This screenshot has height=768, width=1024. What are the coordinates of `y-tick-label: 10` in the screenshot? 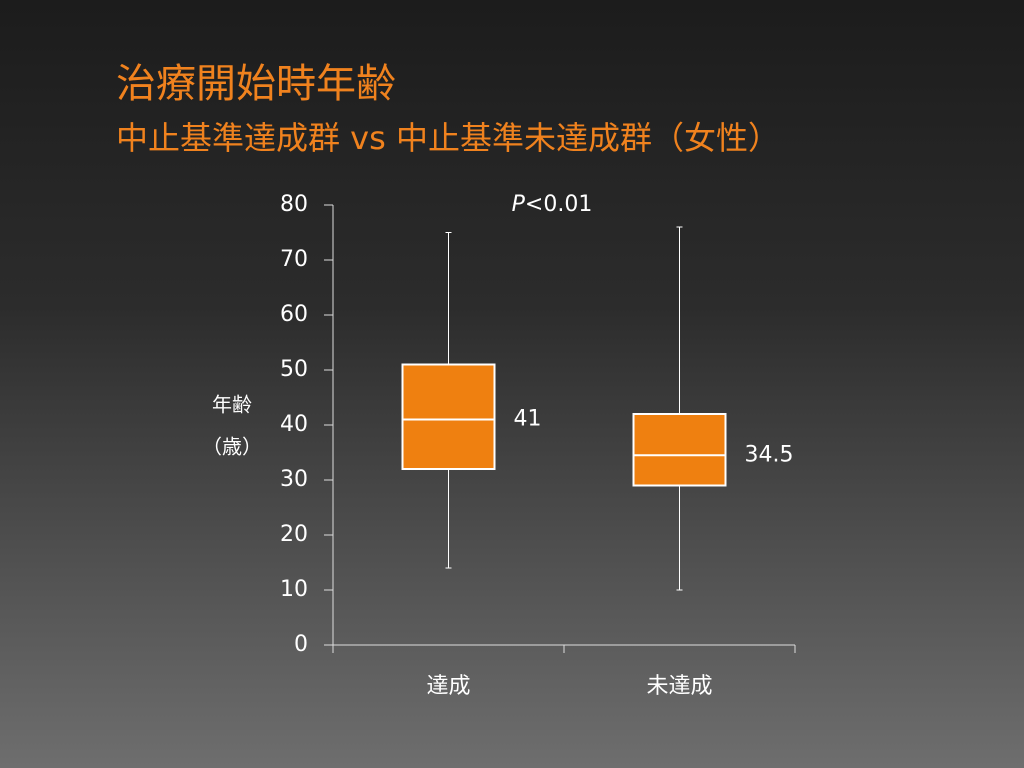 It's located at (294, 589).